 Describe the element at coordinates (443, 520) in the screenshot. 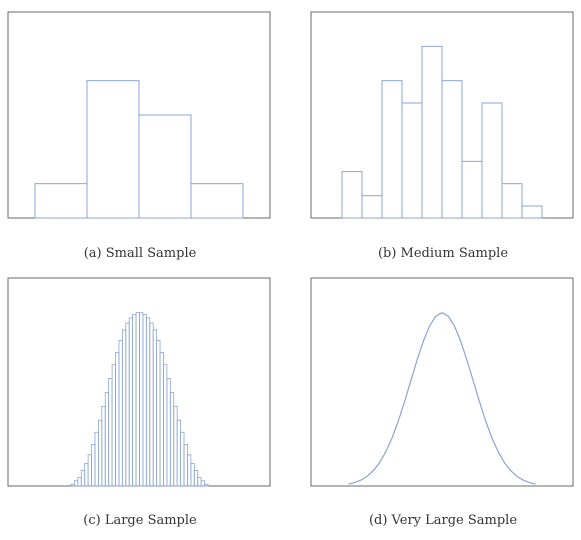

I see `caption-very-large-sample: (d) Very Large Sample` at that location.